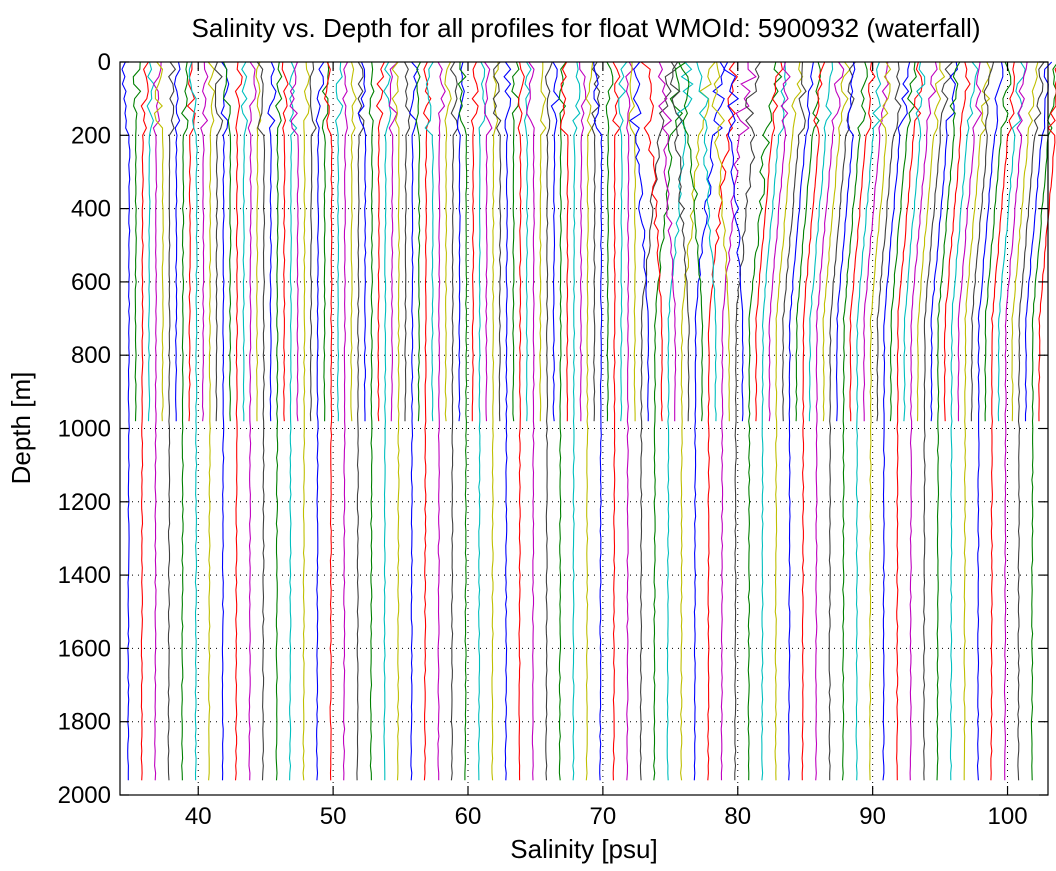 Image resolution: width=1056 pixels, height=871 pixels. What do you see at coordinates (104, 62) in the screenshot?
I see `y-tick-label: 0` at bounding box center [104, 62].